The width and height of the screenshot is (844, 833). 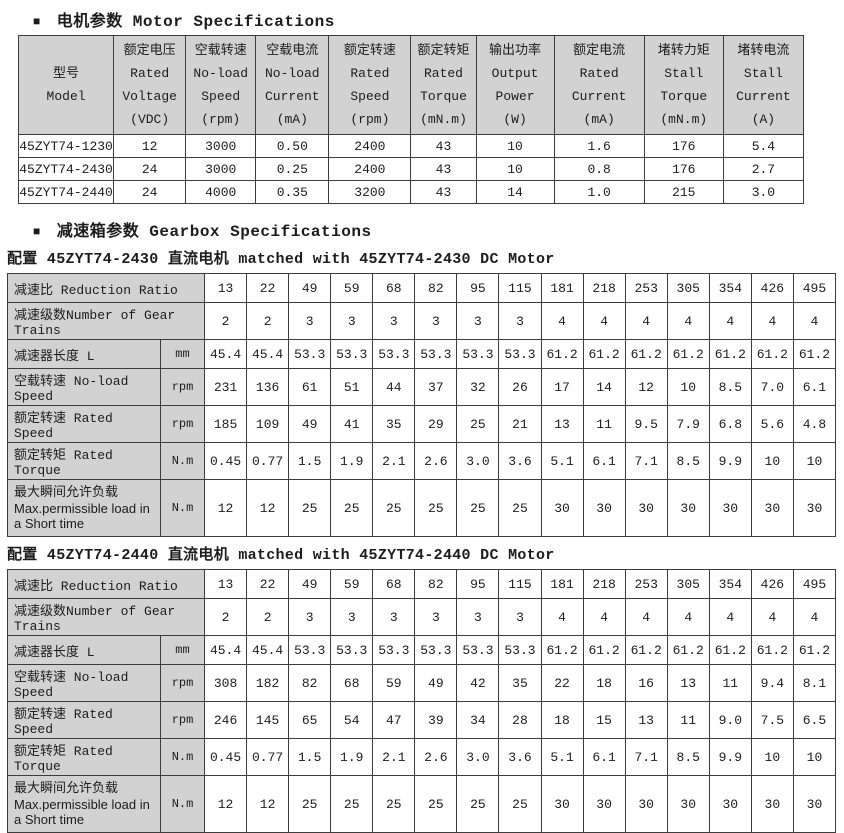 What do you see at coordinates (515, 146) in the screenshot?
I see `motor-value-cell: 10` at bounding box center [515, 146].